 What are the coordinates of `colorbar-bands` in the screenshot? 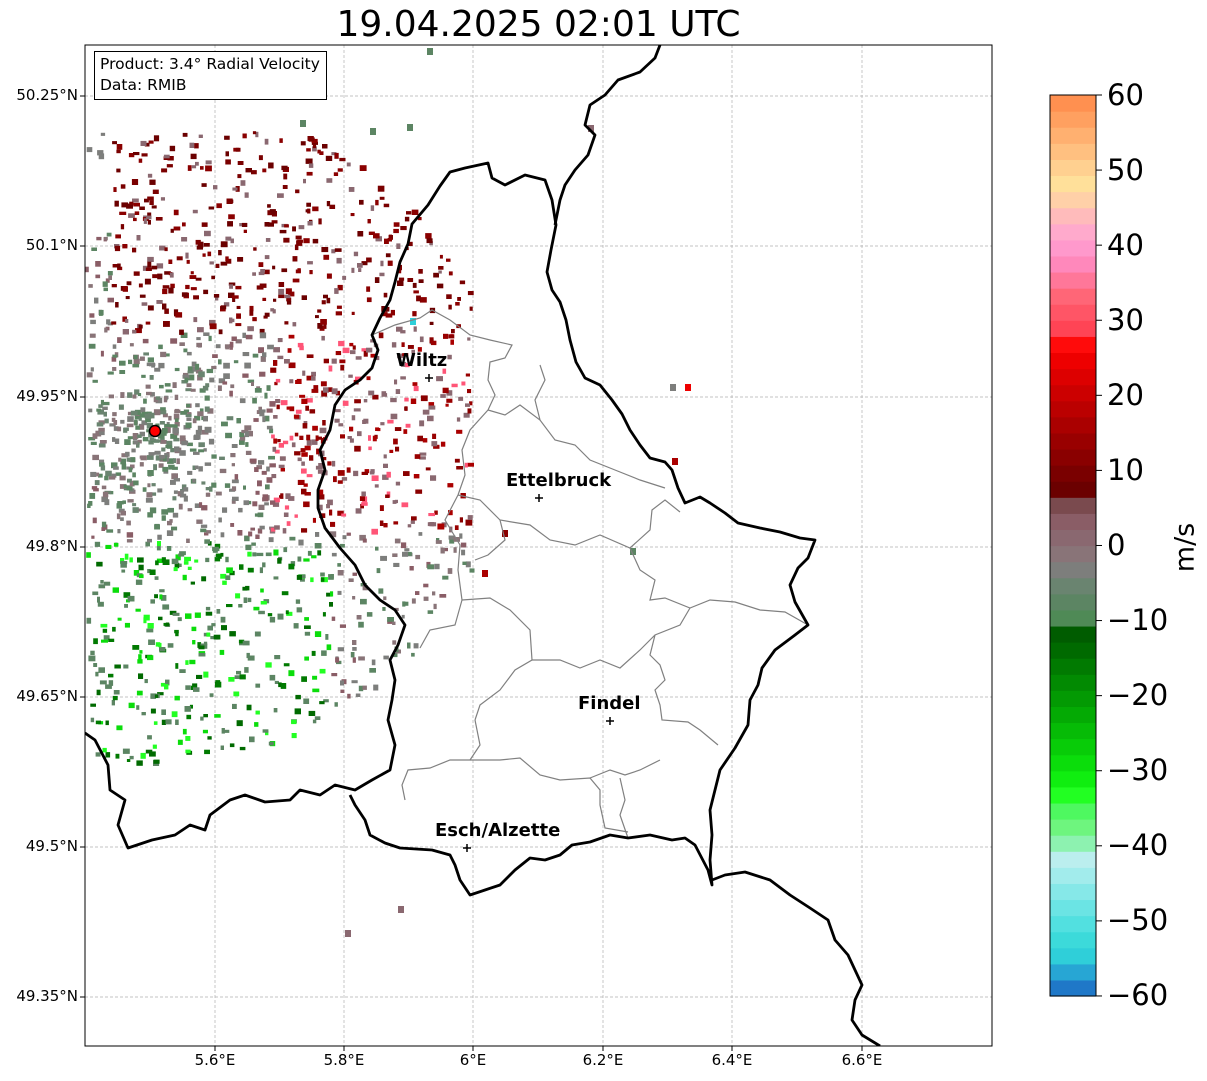 It's located at (1073, 546).